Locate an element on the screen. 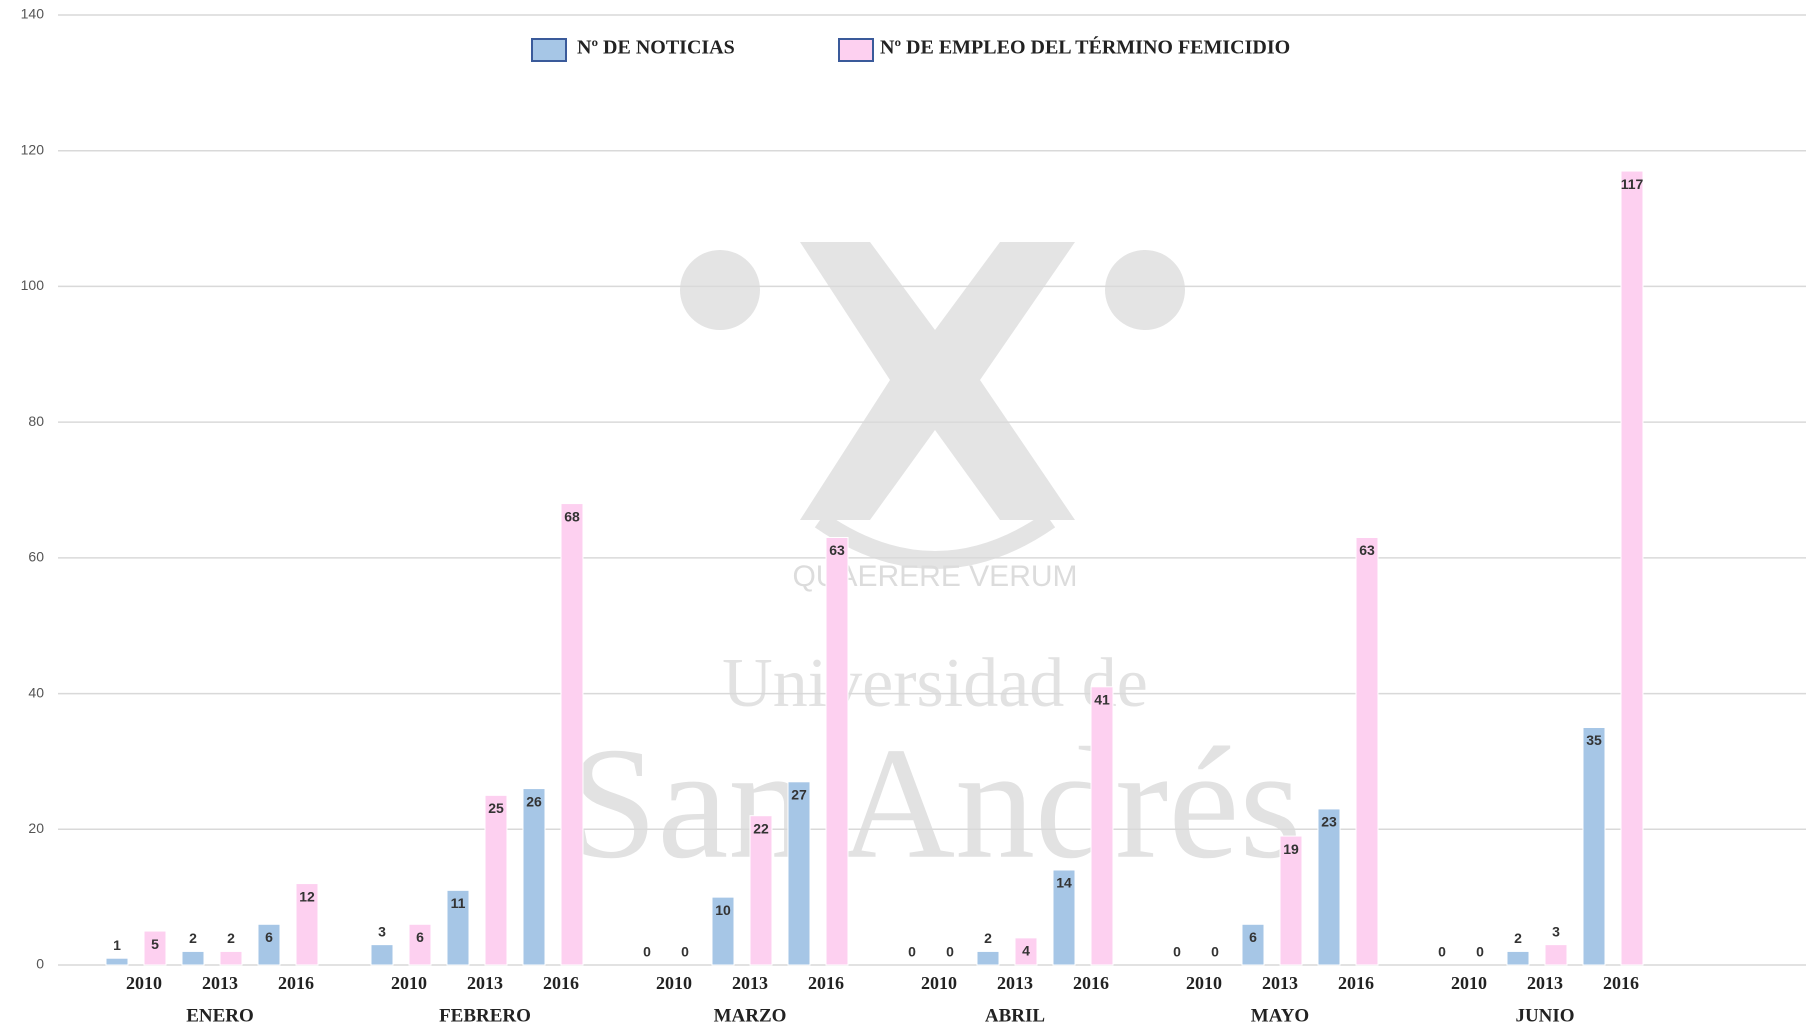  group-label: MARZO is located at coordinates (750, 1015).